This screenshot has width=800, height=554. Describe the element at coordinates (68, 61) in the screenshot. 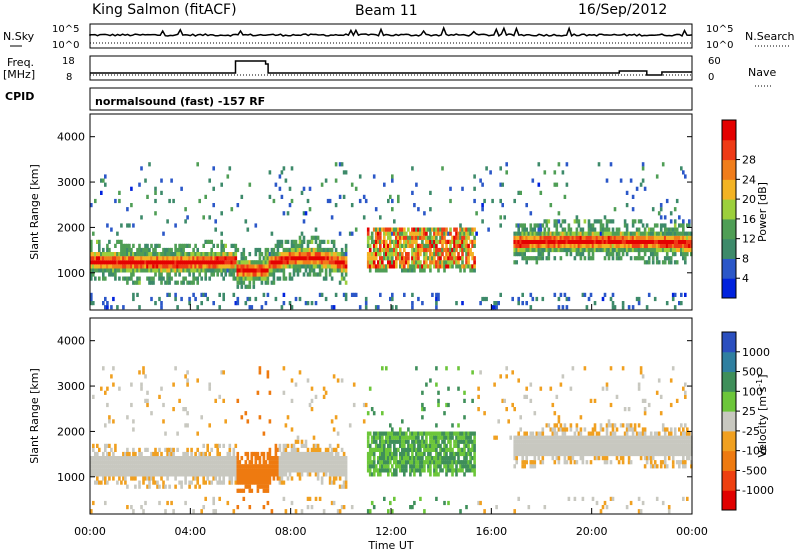

I see `freq-tick-top: 18` at that location.